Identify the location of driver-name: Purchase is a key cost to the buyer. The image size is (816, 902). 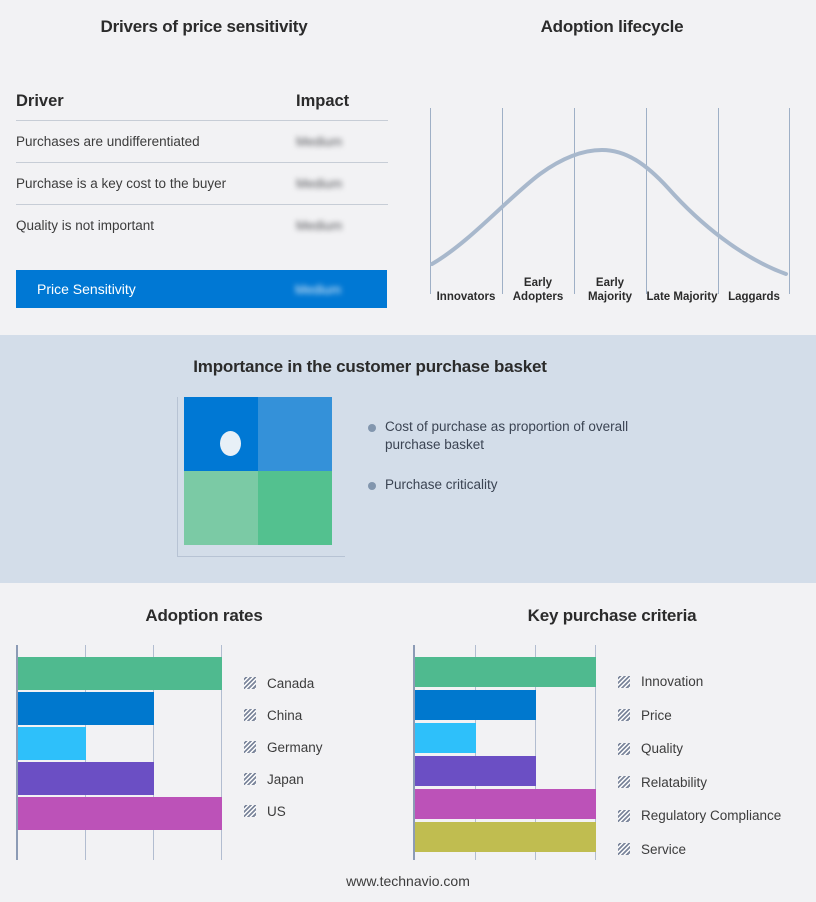
(121, 183).